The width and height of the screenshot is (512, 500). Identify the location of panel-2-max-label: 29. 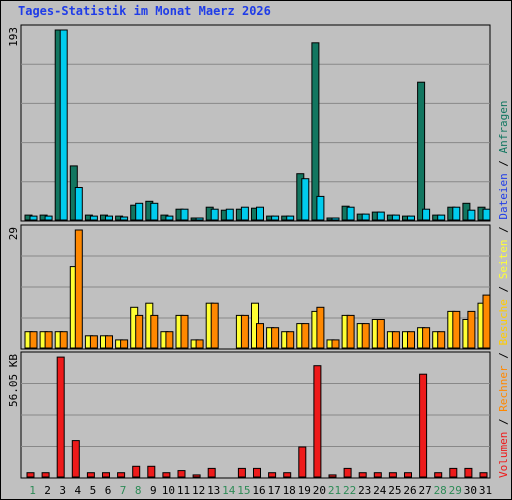
(13, 233).